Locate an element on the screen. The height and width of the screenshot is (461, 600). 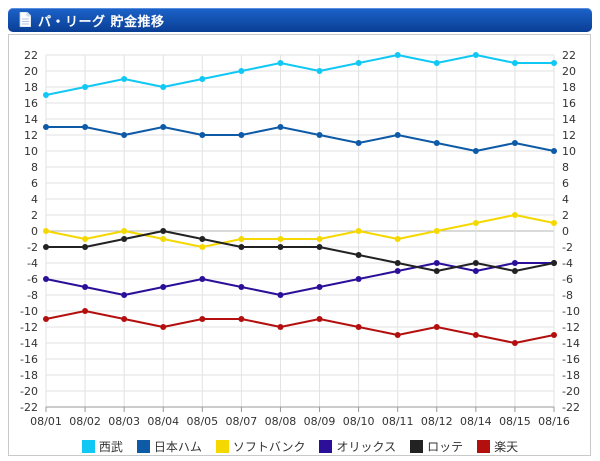
legend-item: 日本ハム is located at coordinates (169, 446).